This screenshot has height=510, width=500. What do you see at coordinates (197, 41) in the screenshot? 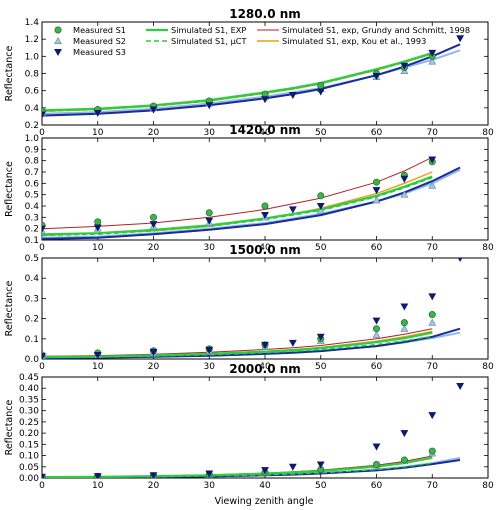
I see `legend-item-uct: Simulated S1, μCT` at bounding box center [197, 41].